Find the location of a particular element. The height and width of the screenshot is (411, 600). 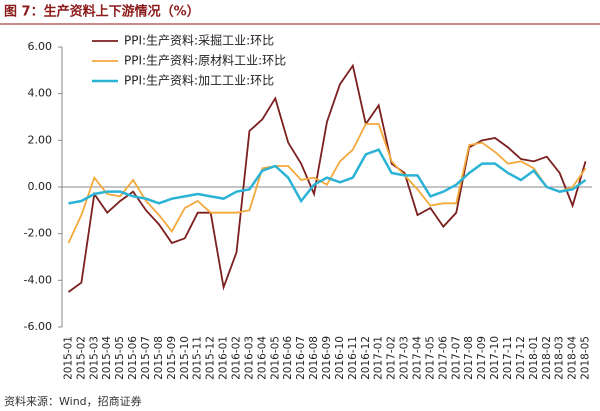

x-tick-label: 2015-01 is located at coordinates (68, 358).